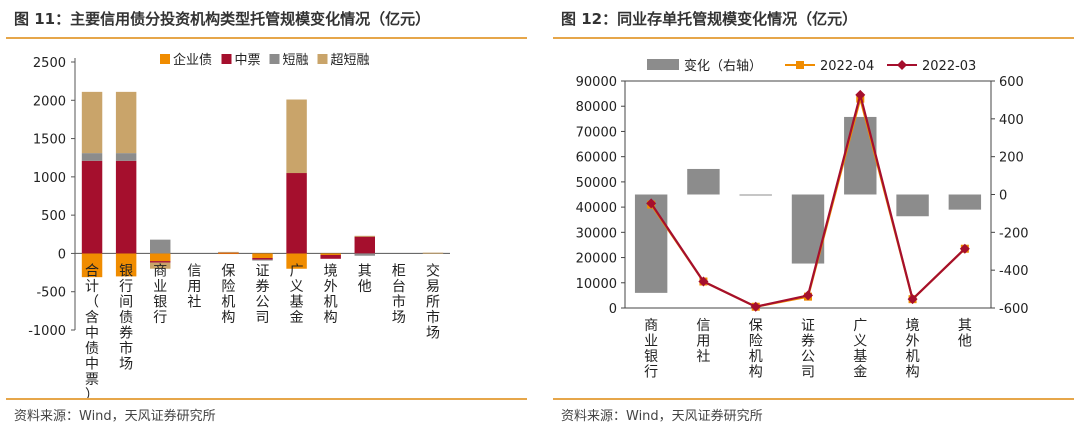 Image resolution: width=1080 pixels, height=429 pixels. I want to click on left-y-tick-label: 1000, so click(49, 178).